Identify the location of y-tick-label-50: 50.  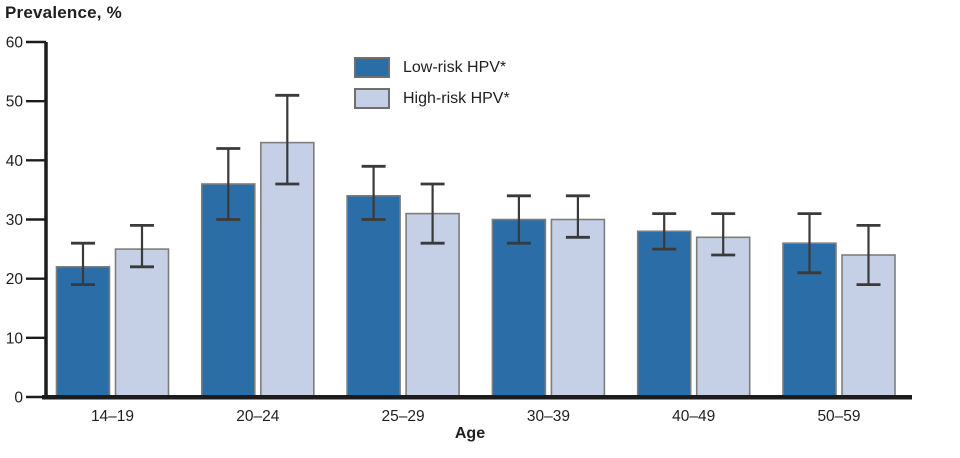
(15, 102).